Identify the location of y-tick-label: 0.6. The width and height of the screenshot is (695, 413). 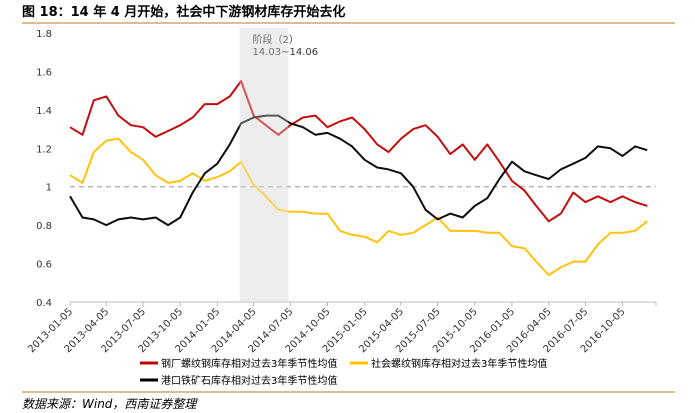
(44, 265).